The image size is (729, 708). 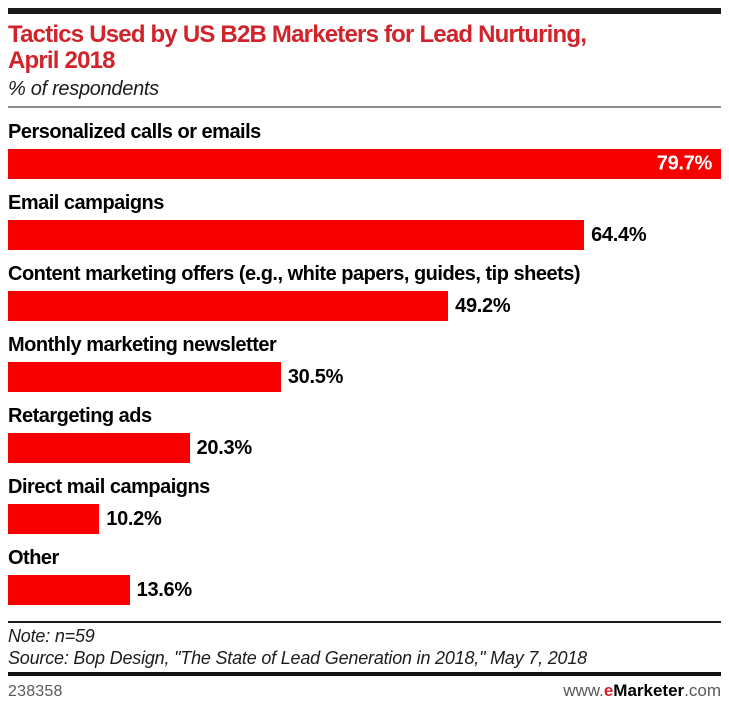 I want to click on bottom-rule, so click(x=364, y=674).